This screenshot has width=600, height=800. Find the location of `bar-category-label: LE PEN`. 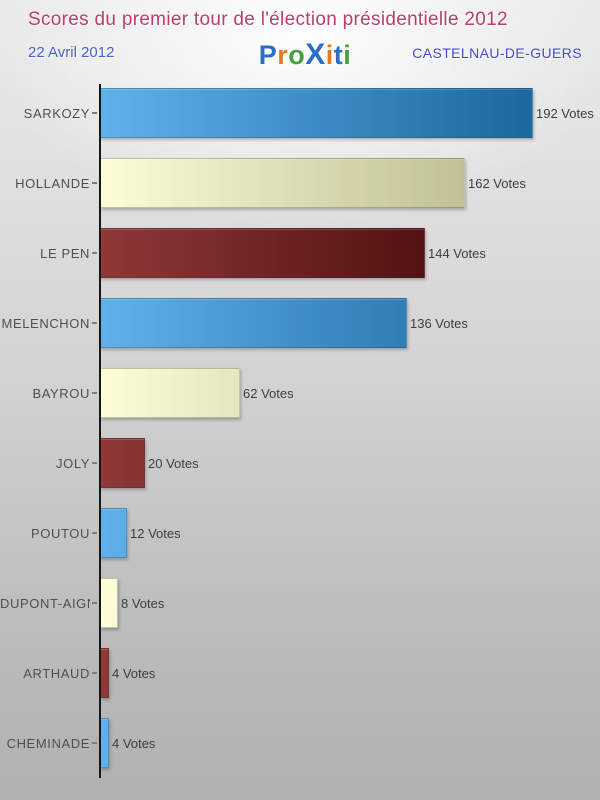

bar-category-label: LE PEN is located at coordinates (65, 253).